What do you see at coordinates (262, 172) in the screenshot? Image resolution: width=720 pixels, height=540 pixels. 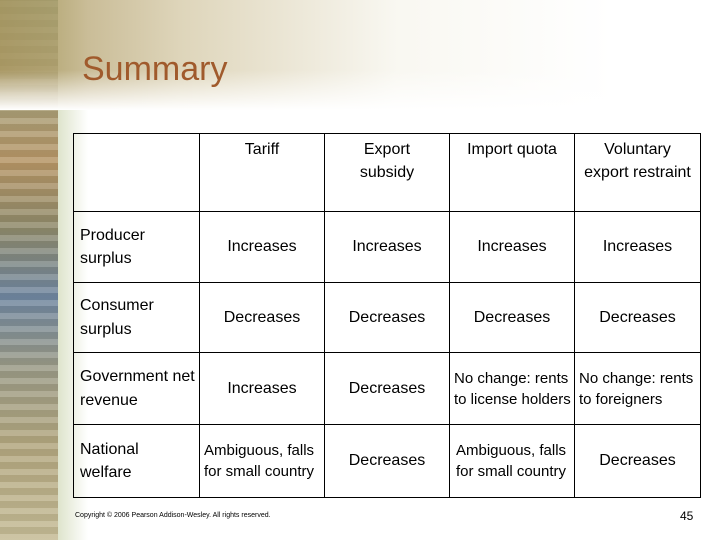 I see `header-cell-tariff: Tariff` at bounding box center [262, 172].